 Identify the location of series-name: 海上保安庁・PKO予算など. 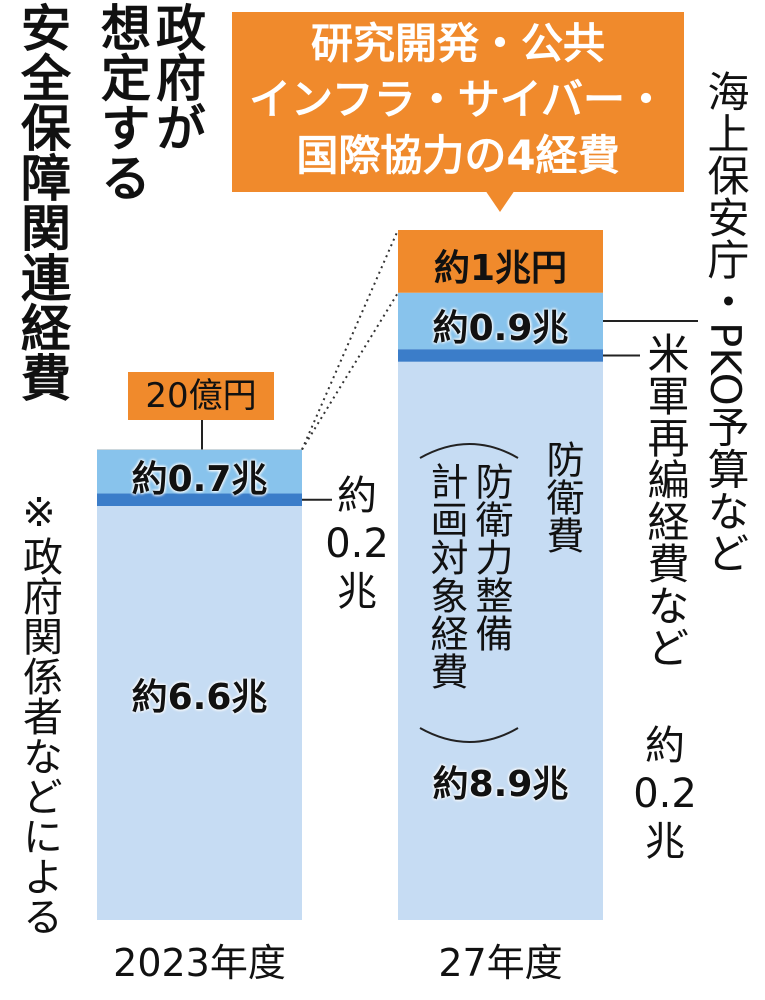
(725, 322).